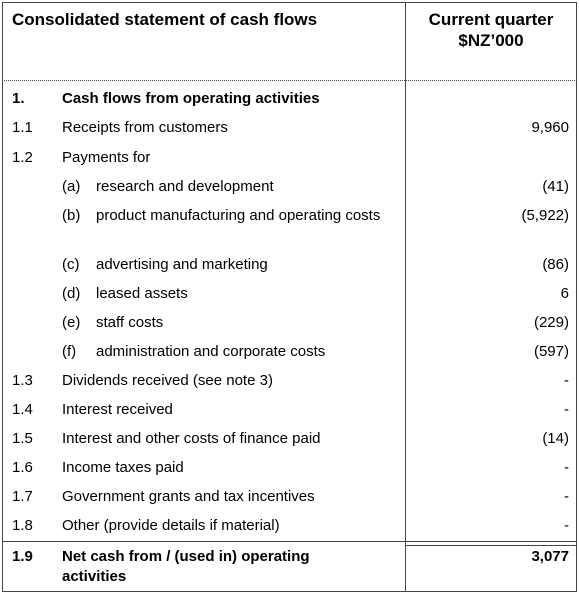 Image resolution: width=579 pixels, height=594 pixels. I want to click on row-number: 1.8, so click(22, 525).